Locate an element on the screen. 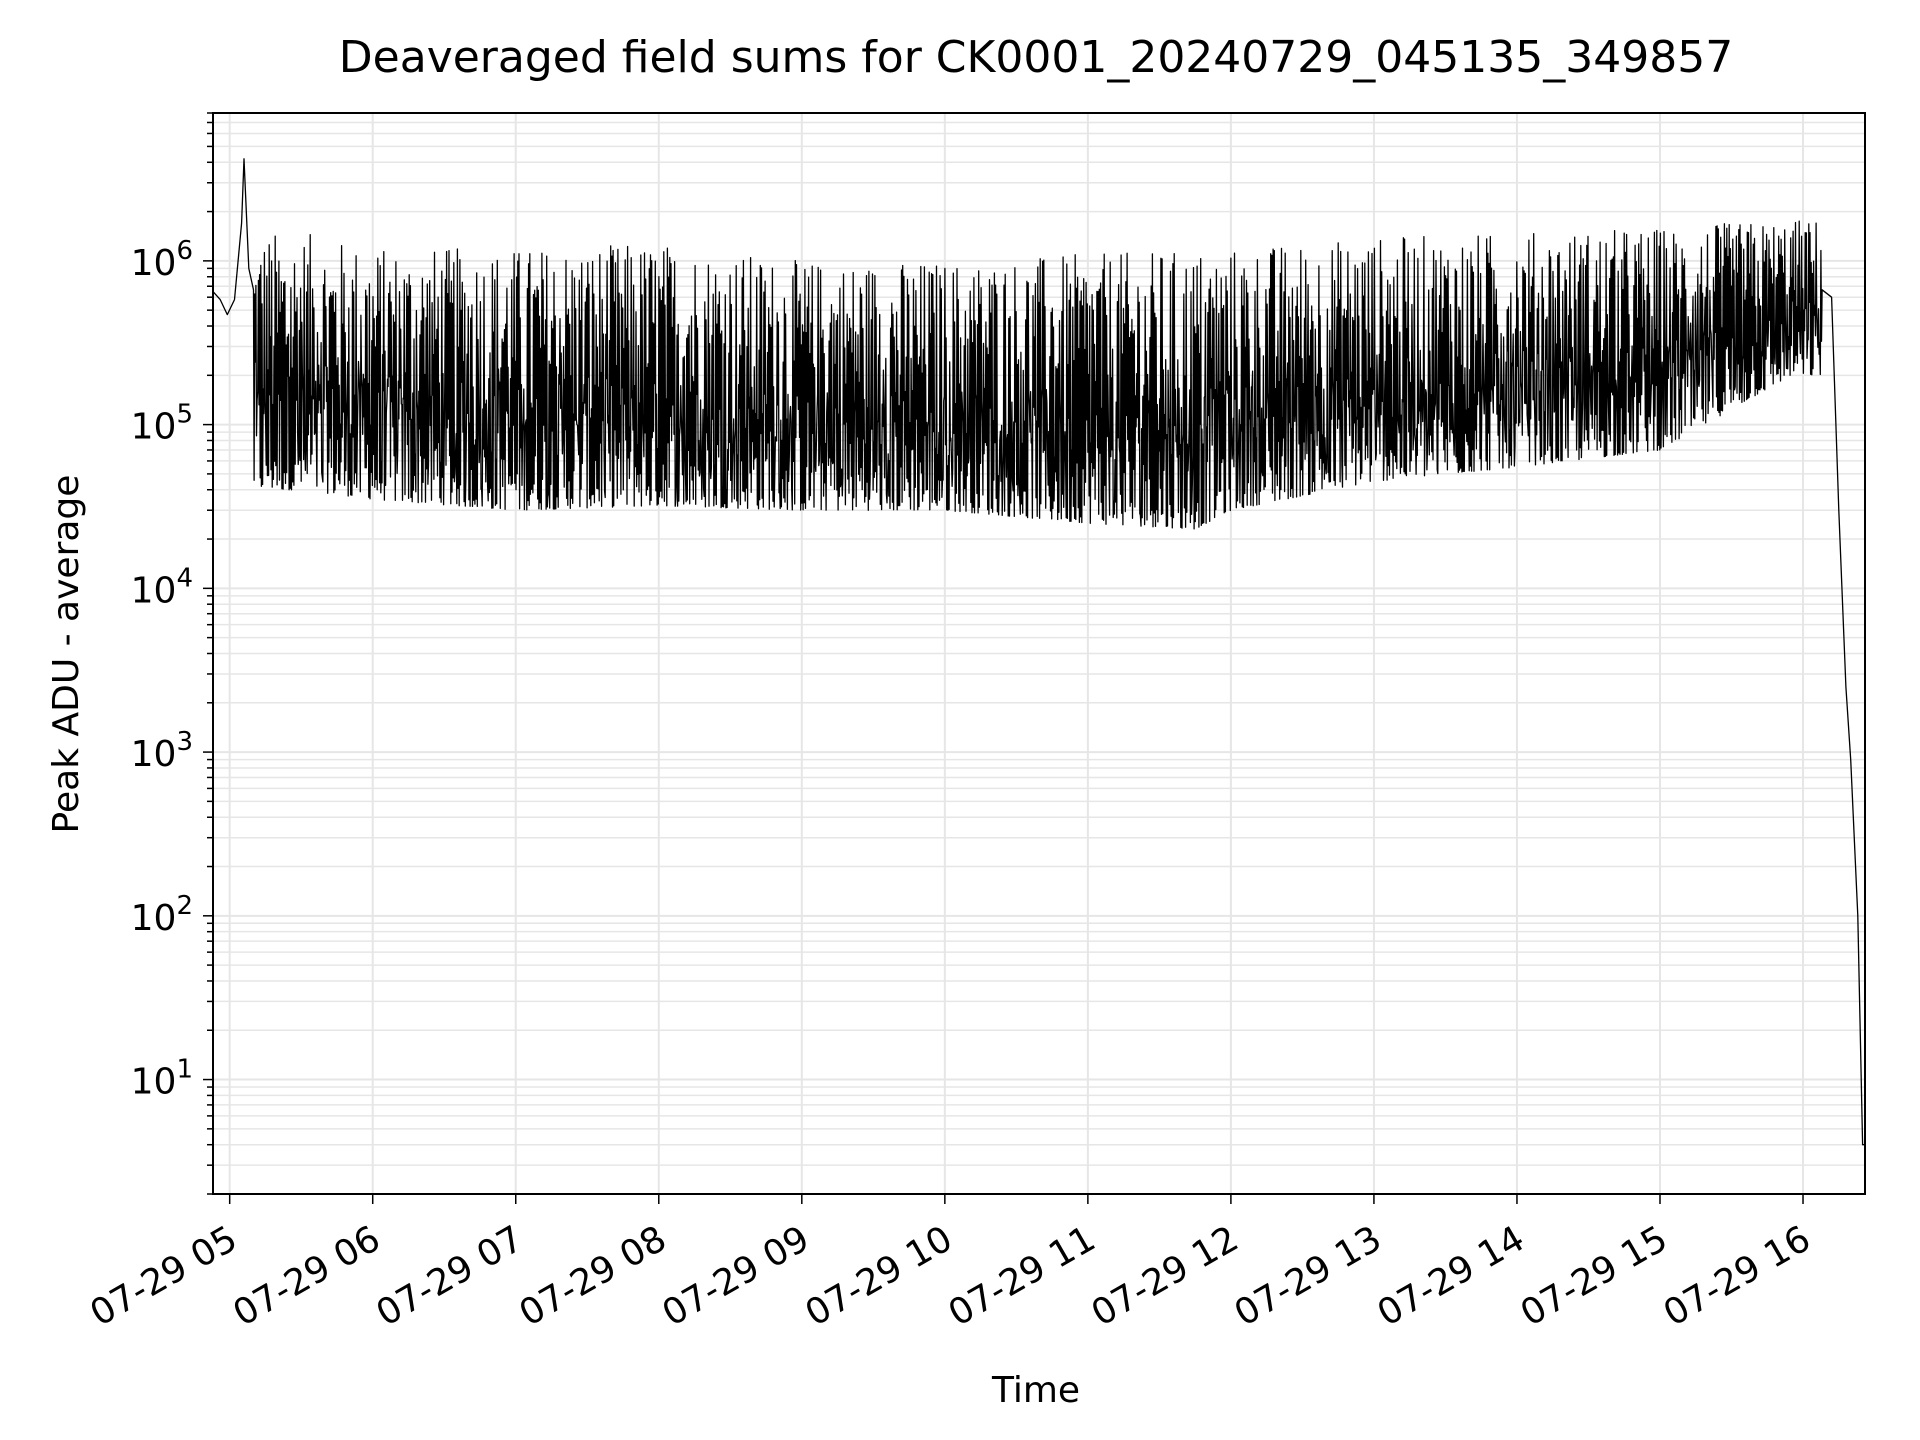 The width and height of the screenshot is (1920, 1440). y-tick-label: 10² is located at coordinates (162, 915).